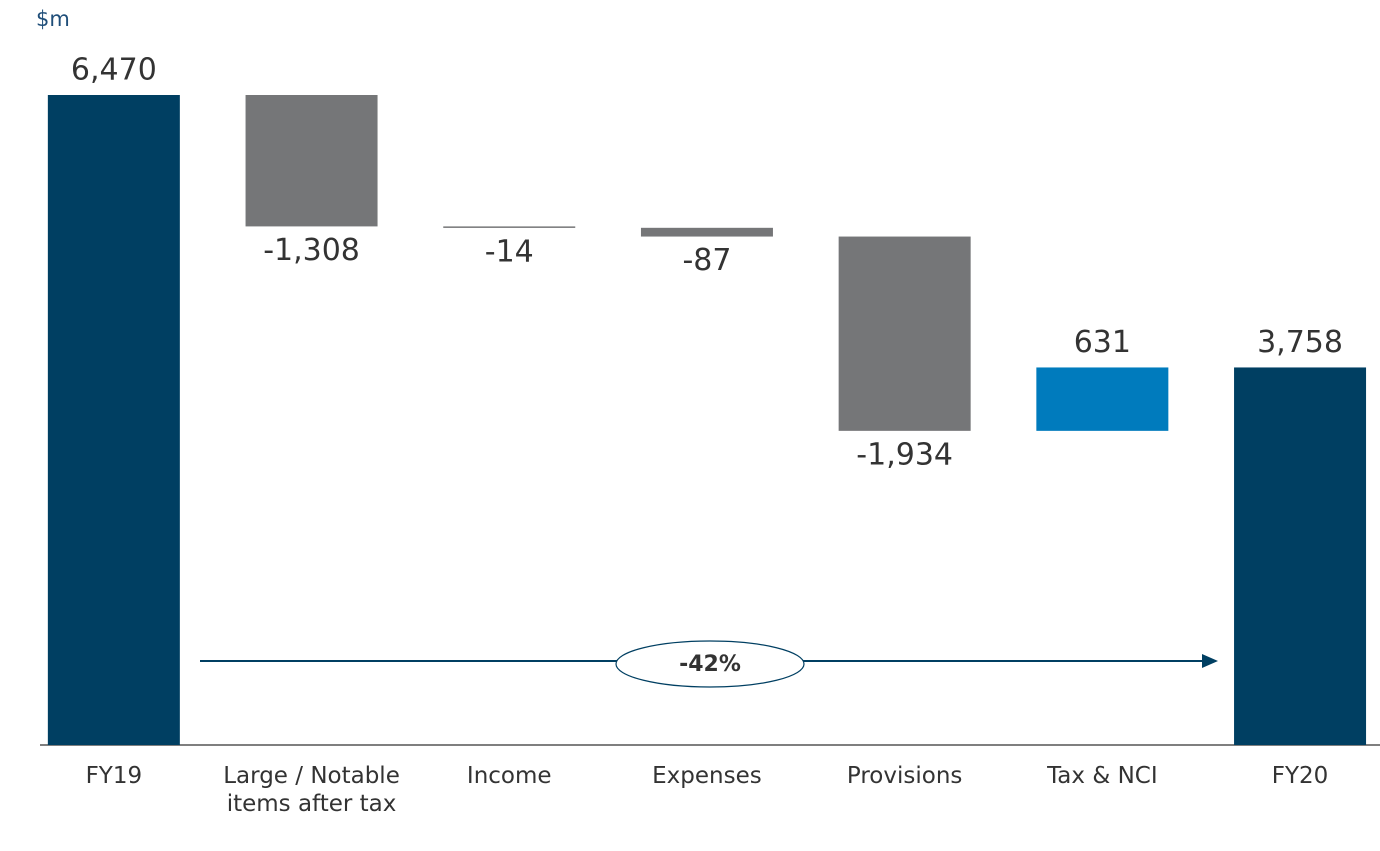 This screenshot has width=1380, height=851. What do you see at coordinates (509, 251) in the screenshot?
I see `data-label: -14` at bounding box center [509, 251].